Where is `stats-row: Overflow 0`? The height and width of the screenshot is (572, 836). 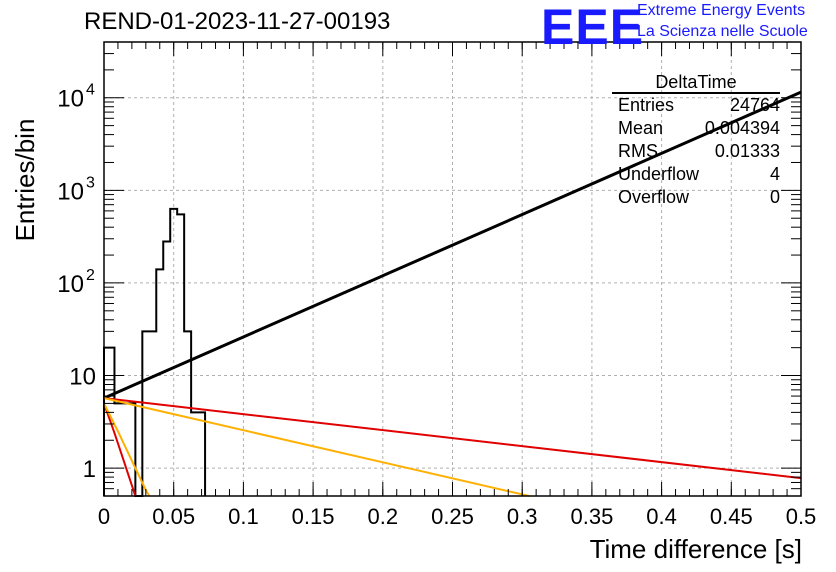 stats-row: Overflow 0 is located at coordinates (696, 197).